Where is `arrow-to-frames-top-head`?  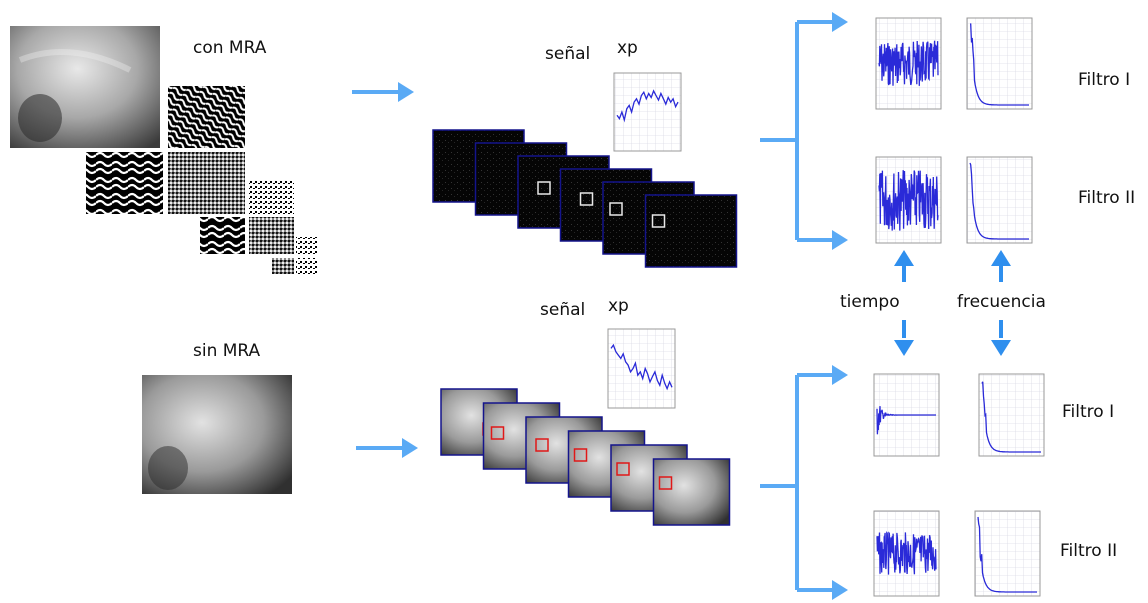
arrow-to-frames-top-head is located at coordinates (406, 92).